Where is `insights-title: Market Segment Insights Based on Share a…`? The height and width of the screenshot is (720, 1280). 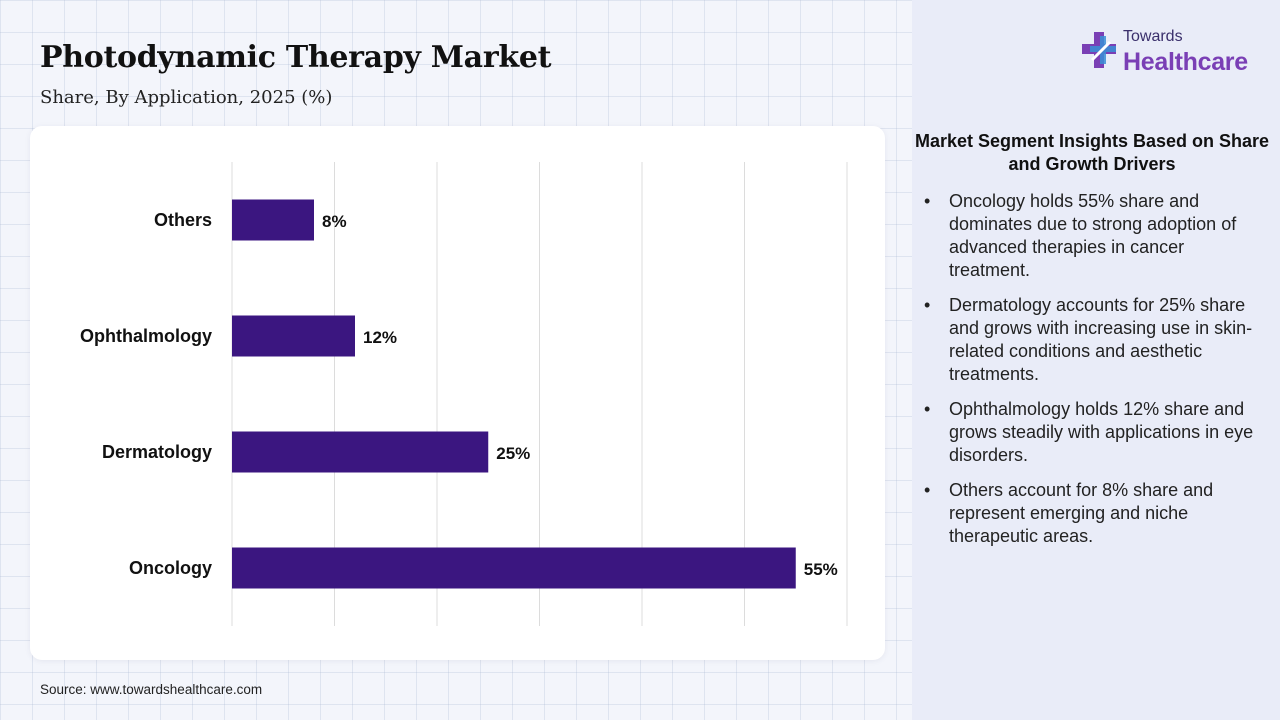 insights-title: Market Segment Insights Based on Share a… is located at coordinates (1092, 152).